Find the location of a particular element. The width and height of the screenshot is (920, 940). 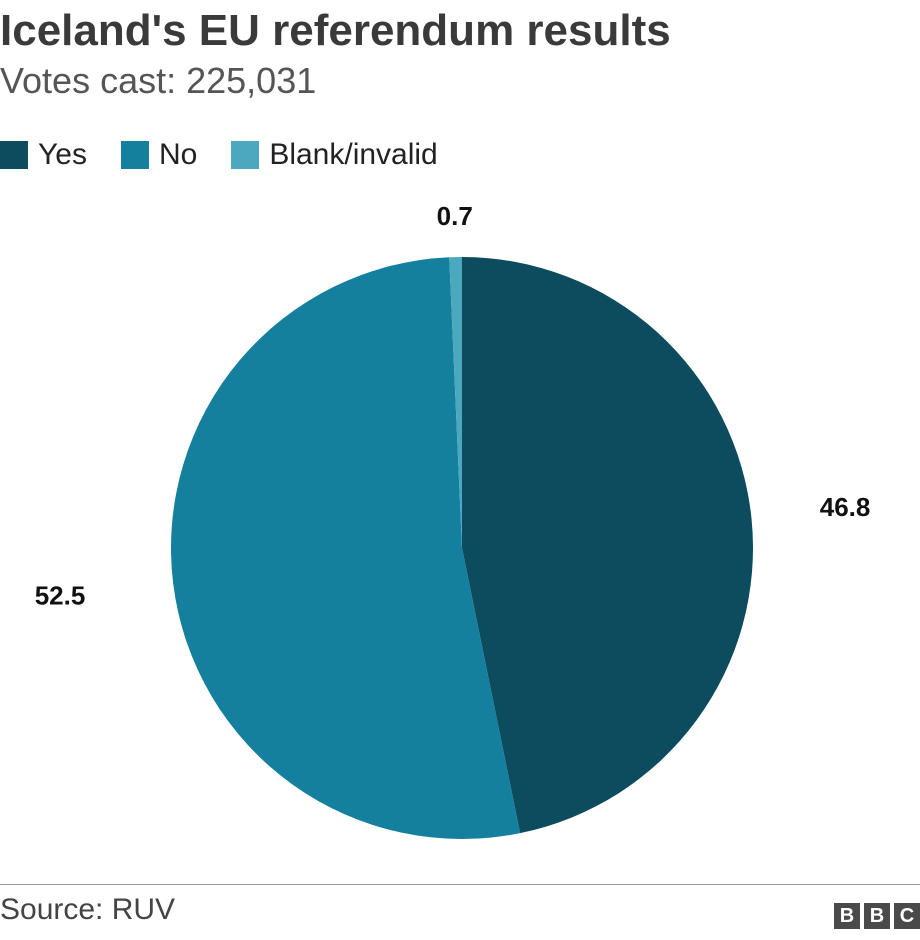

legend-swatch-yes is located at coordinates (14, 155).